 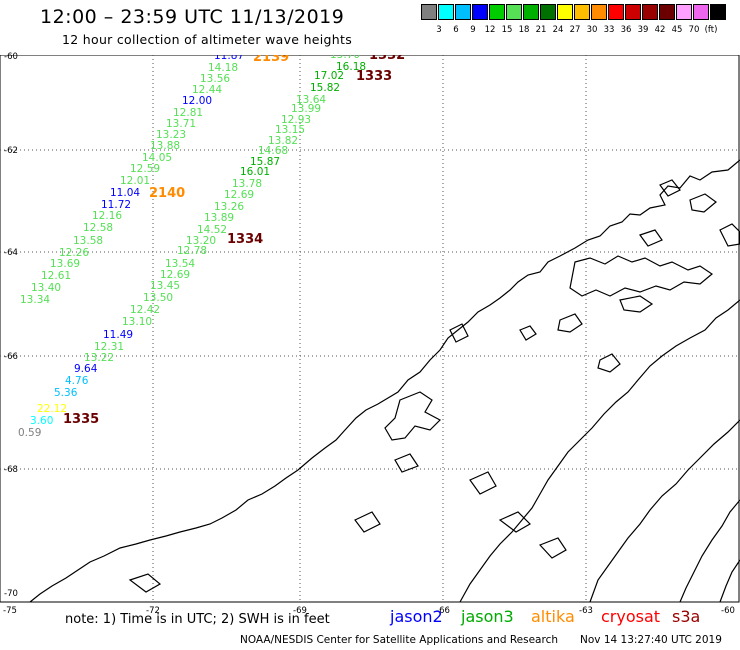 I want to click on lat-label: -68, so click(x=11, y=470).